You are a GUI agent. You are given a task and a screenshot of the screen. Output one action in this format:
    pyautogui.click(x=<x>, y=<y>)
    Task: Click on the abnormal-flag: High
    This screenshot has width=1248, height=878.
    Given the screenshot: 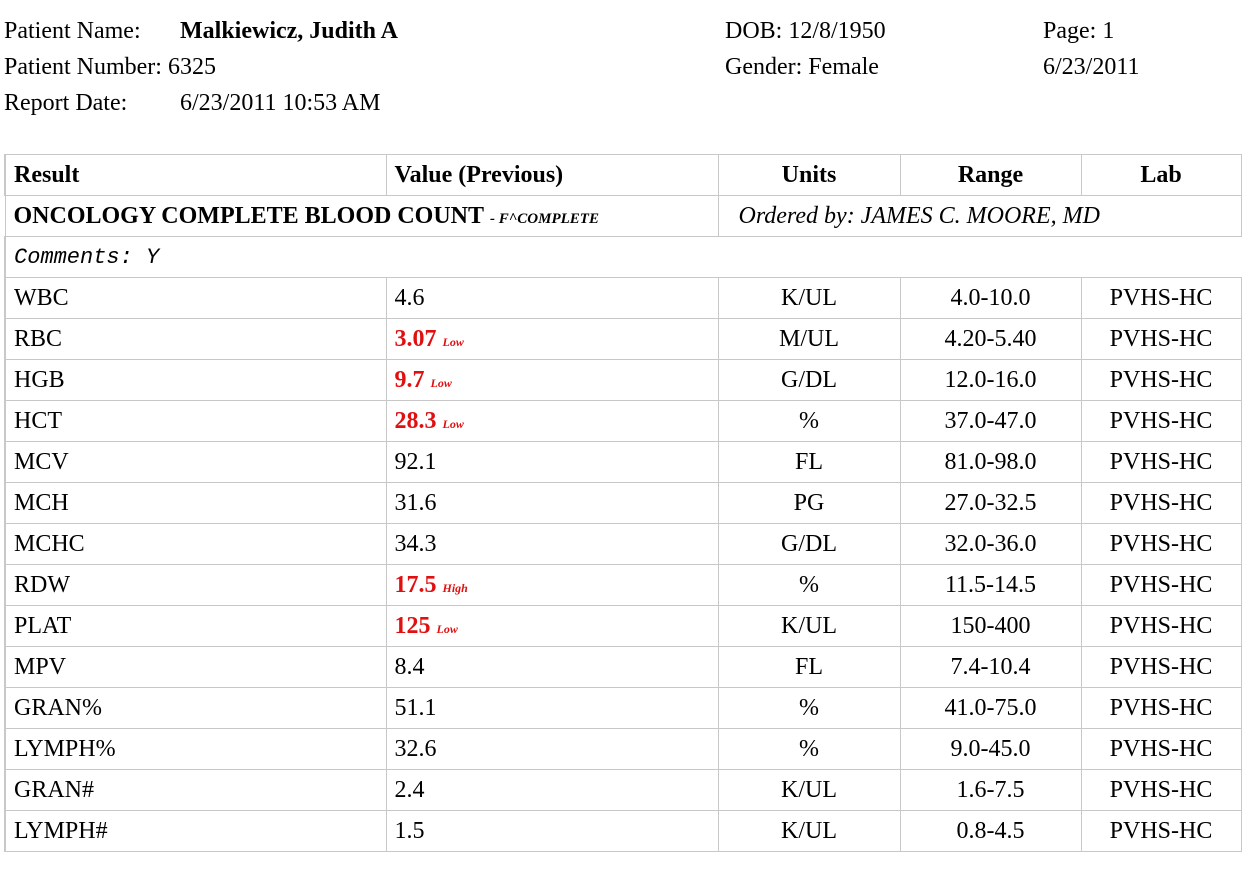 What is the action you would take?
    pyautogui.click(x=455, y=587)
    